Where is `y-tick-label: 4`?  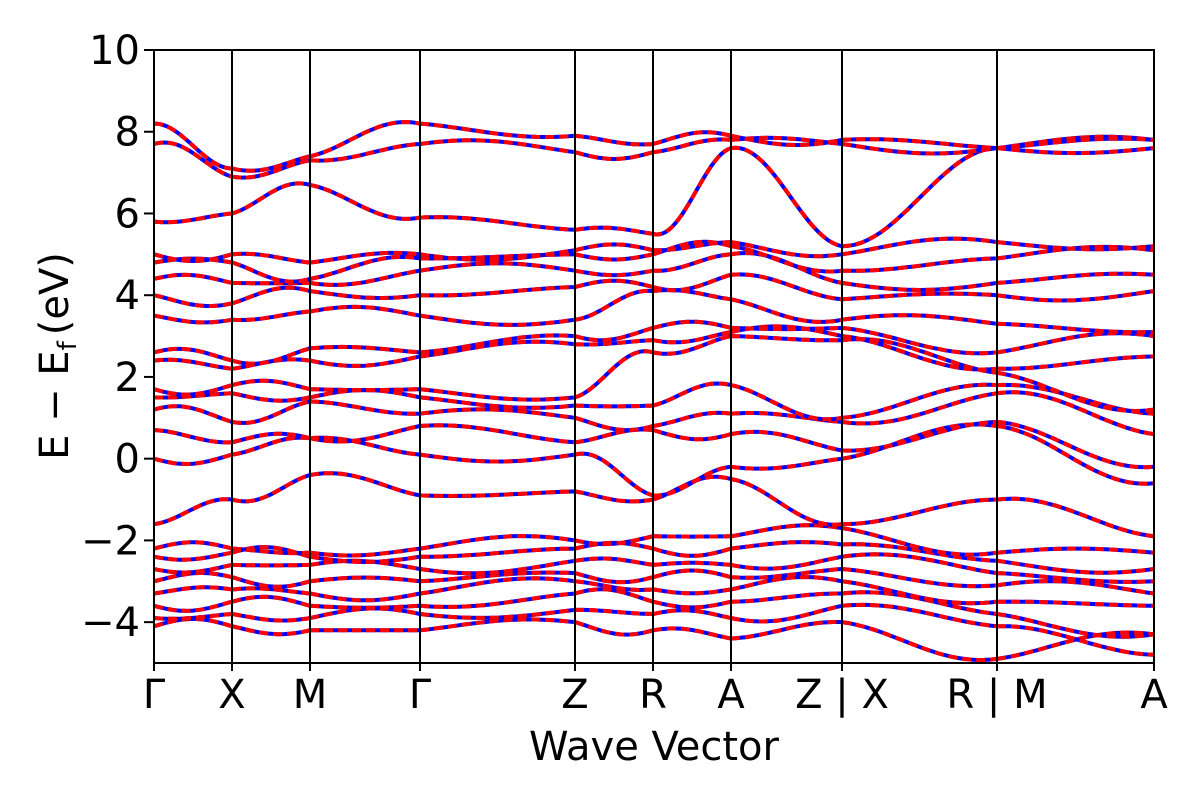 y-tick-label: 4 is located at coordinates (127, 296).